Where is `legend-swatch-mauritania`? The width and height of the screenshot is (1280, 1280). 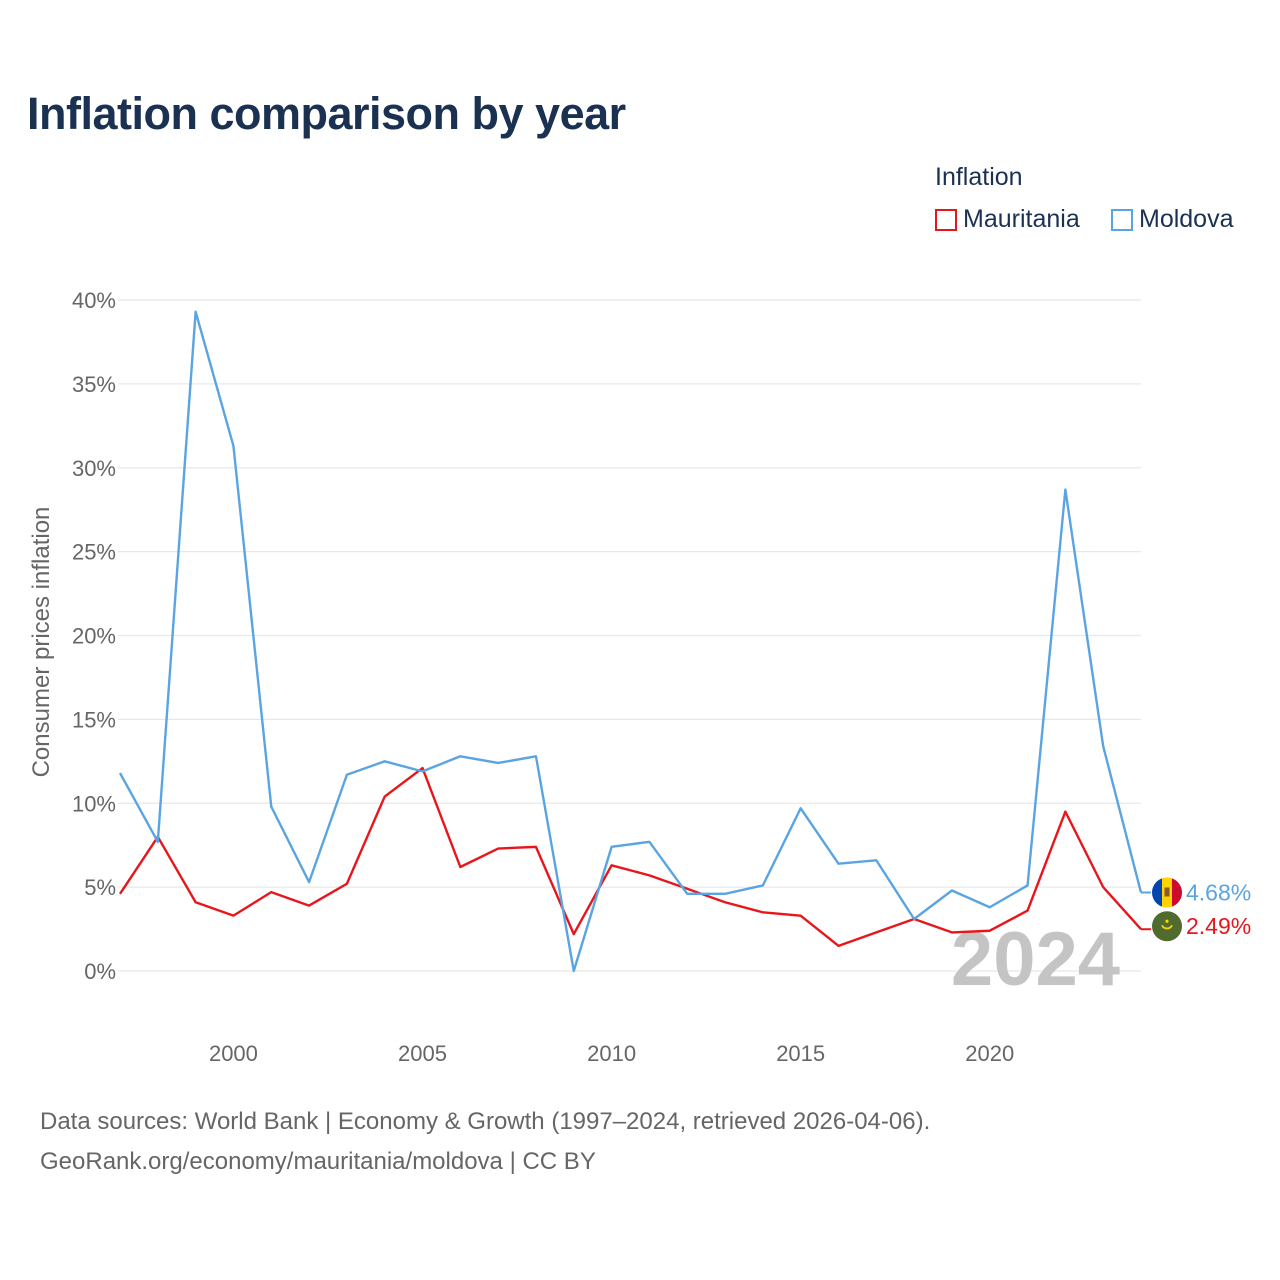 legend-swatch-mauritania is located at coordinates (946, 219).